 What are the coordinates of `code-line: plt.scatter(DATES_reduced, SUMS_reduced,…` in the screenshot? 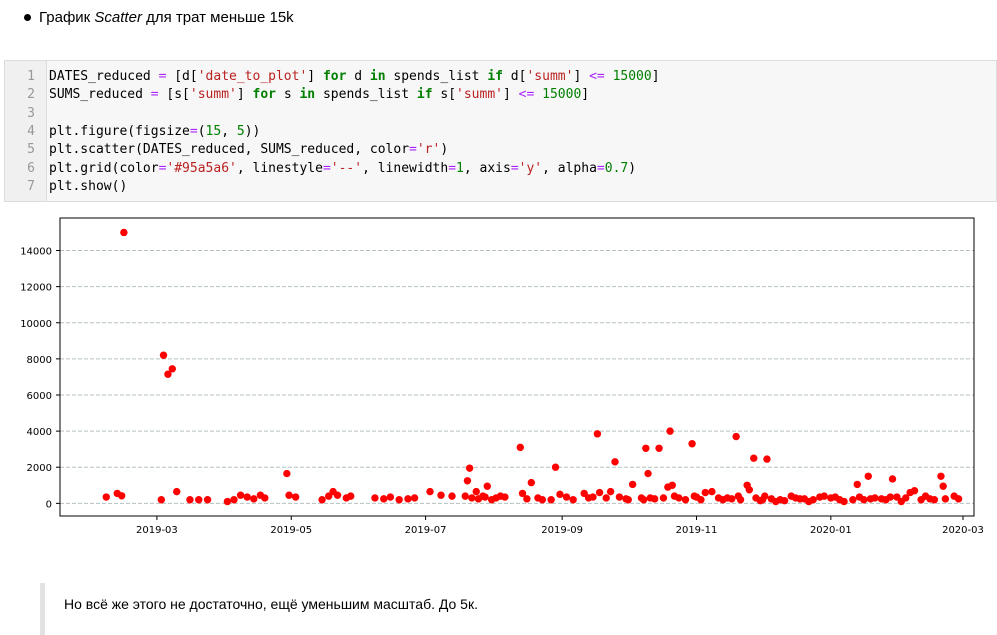 It's located at (248, 150).